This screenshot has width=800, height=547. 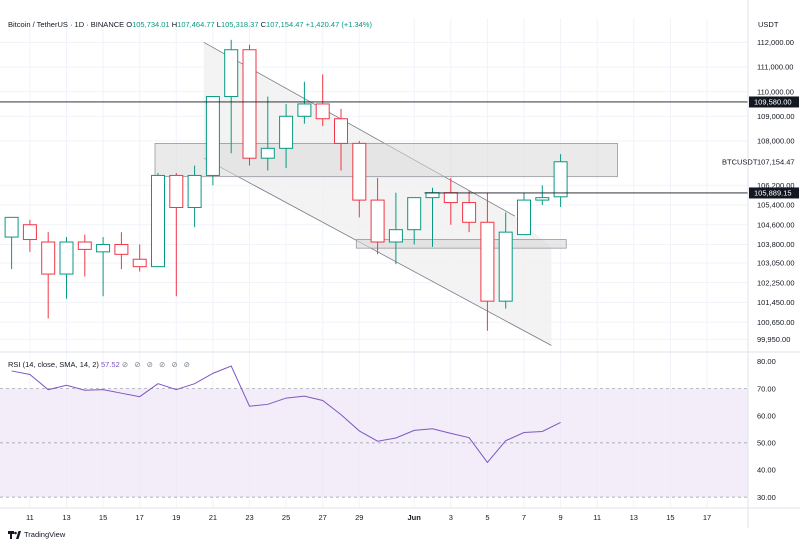 What do you see at coordinates (66, 24) in the screenshot?
I see `symbol-title: Bitcoin / TetherUS · 1D · BINANCE` at bounding box center [66, 24].